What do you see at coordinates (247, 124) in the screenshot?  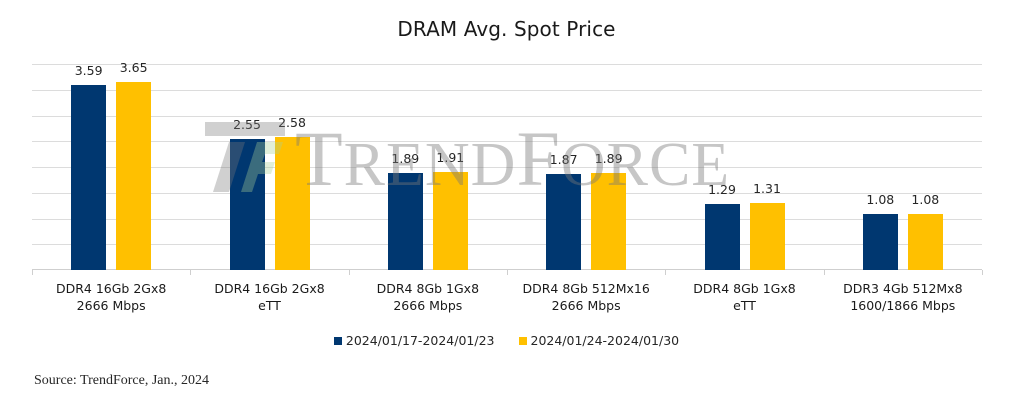 I see `data-label: 2.55` at bounding box center [247, 124].